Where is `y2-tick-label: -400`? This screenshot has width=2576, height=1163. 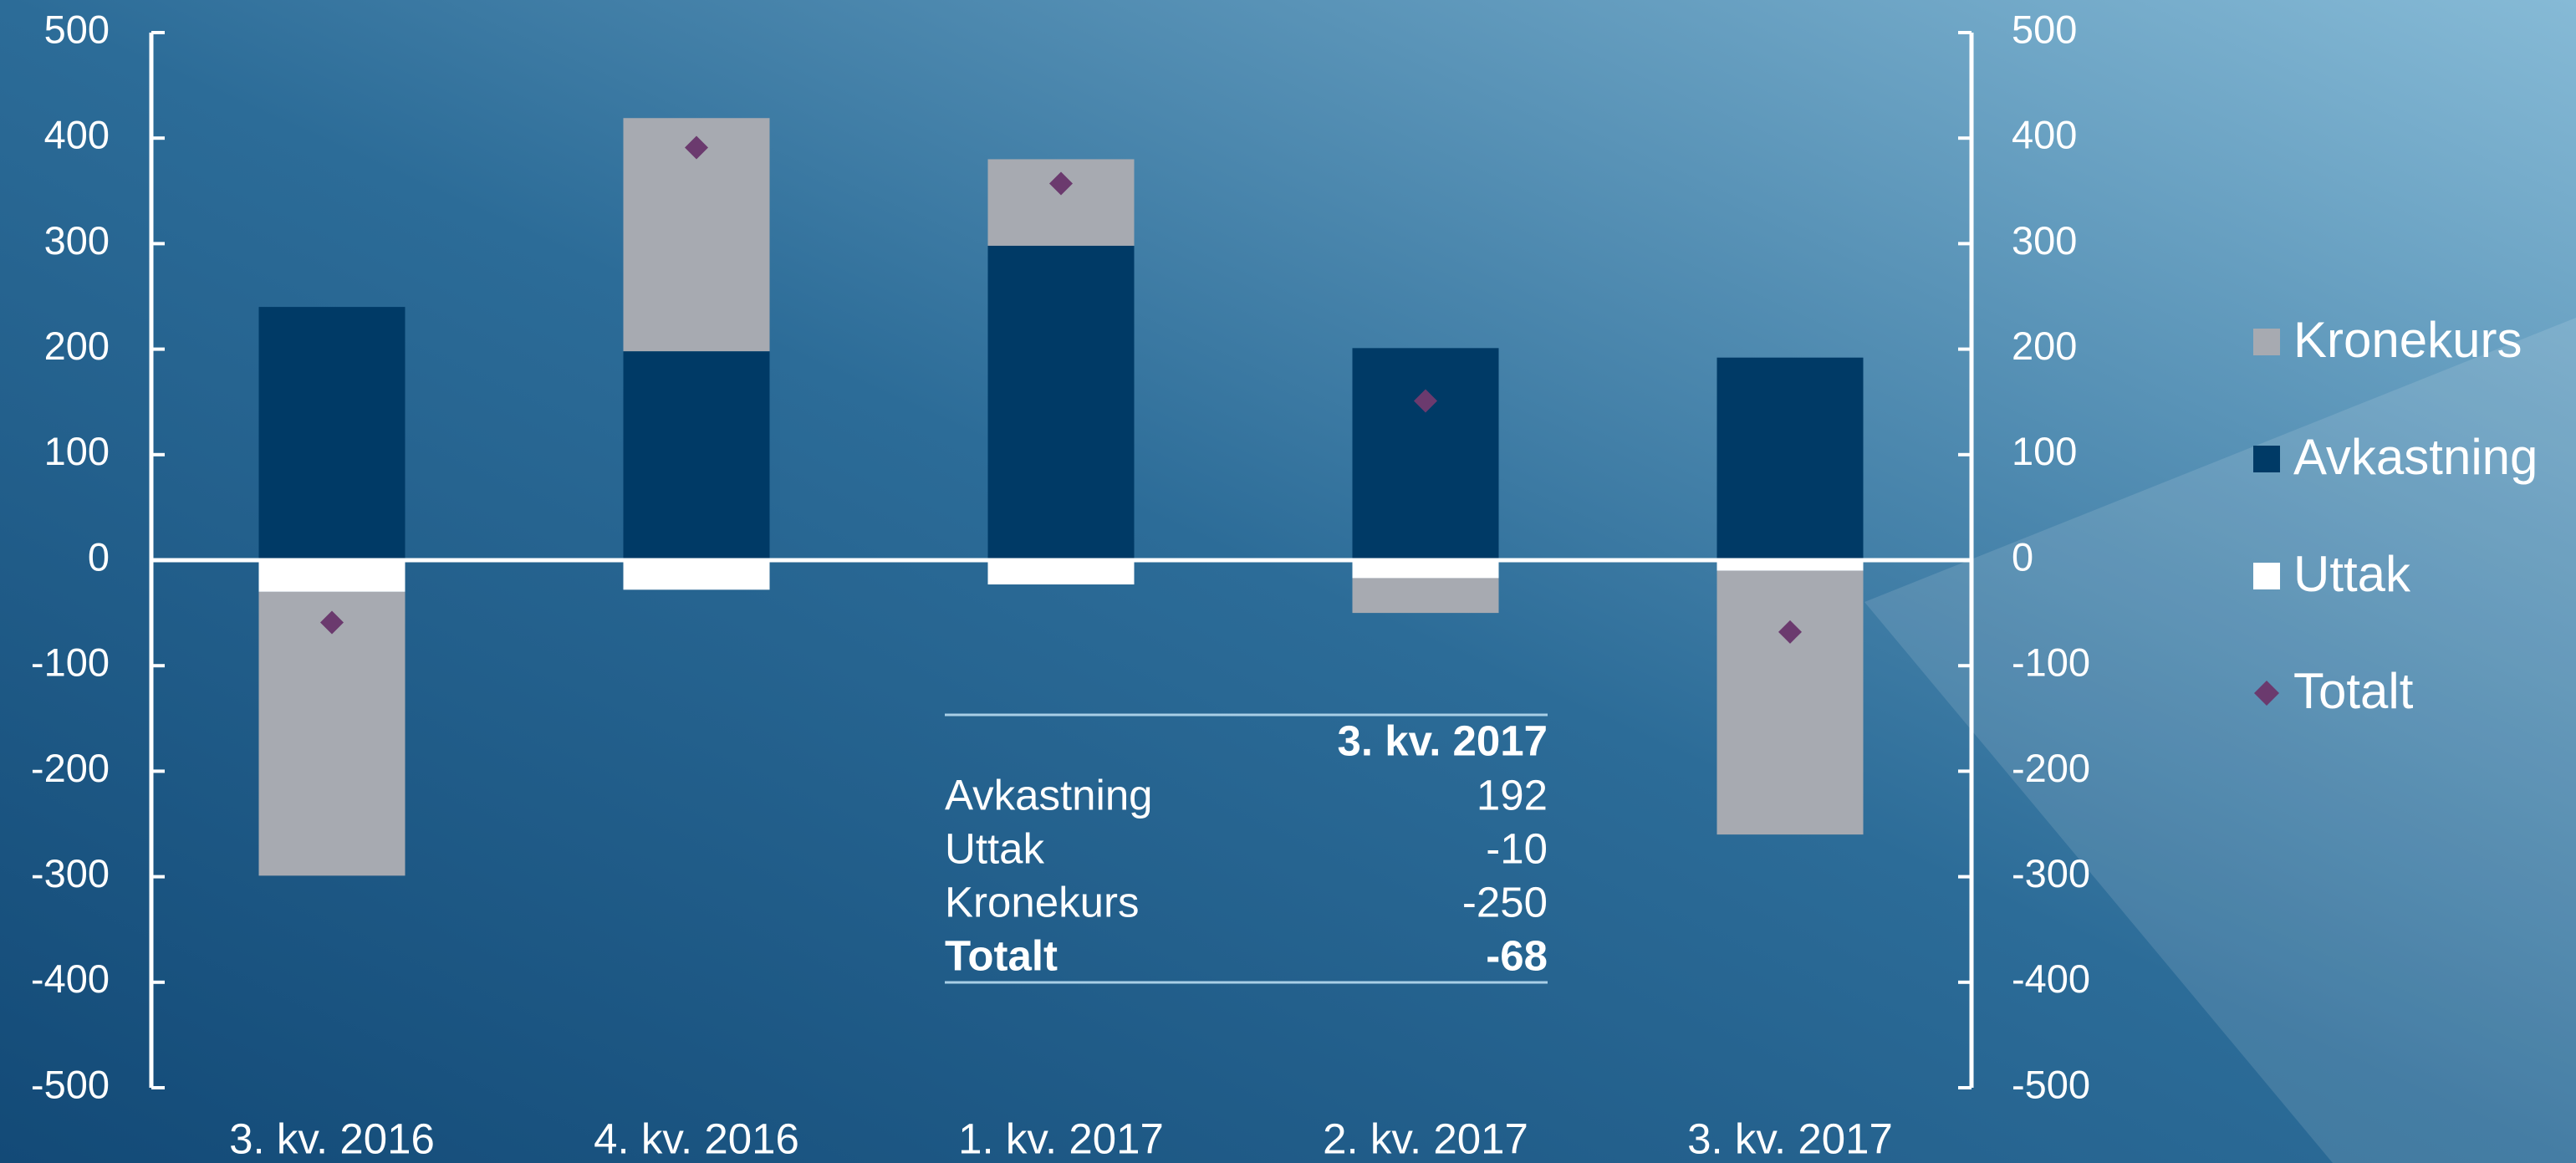
y2-tick-label: -400 is located at coordinates (2051, 978).